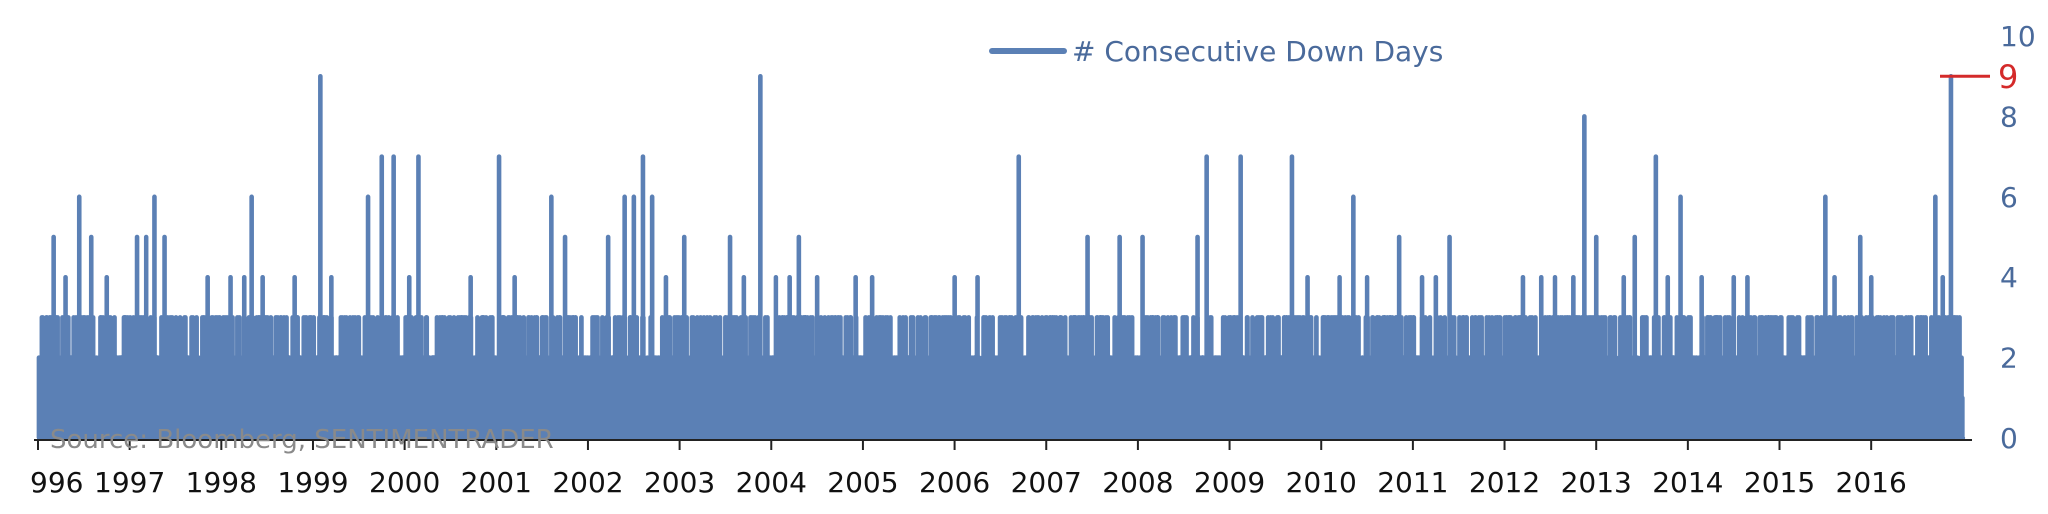 The image size is (2048, 514). I want to click on x-tick-label: 996, so click(56, 482).